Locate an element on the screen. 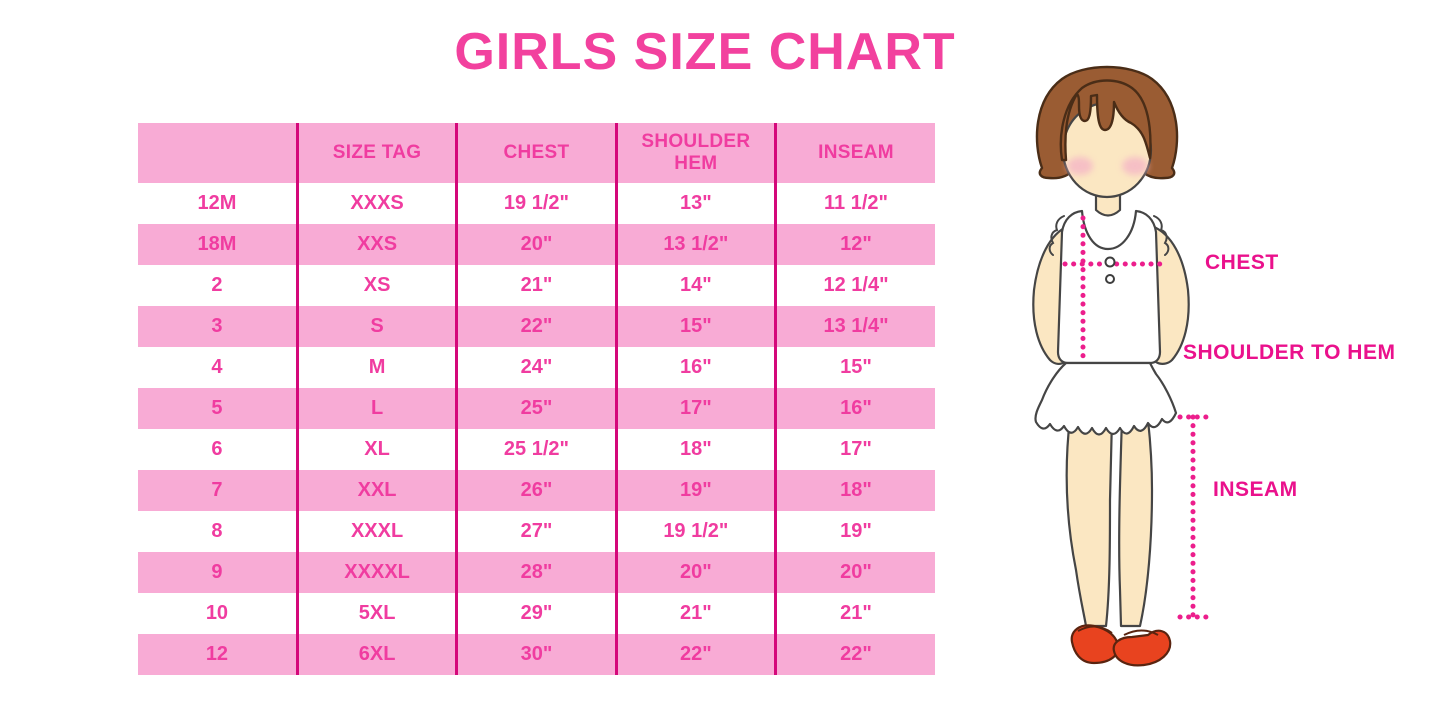  size-cell: XXL is located at coordinates (378, 490).